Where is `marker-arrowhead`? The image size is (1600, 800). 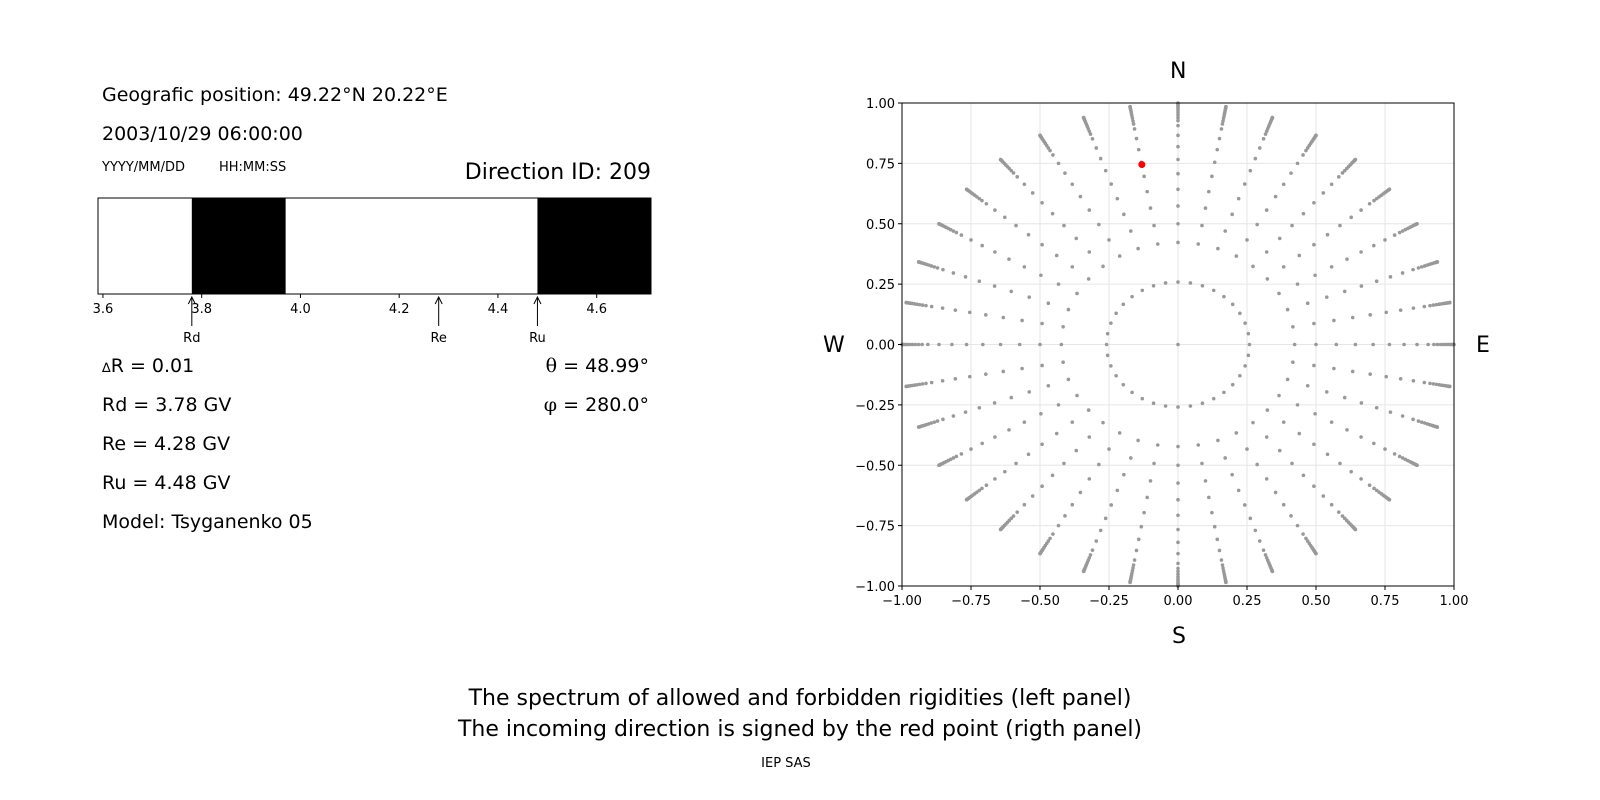
marker-arrowhead is located at coordinates (191, 300).